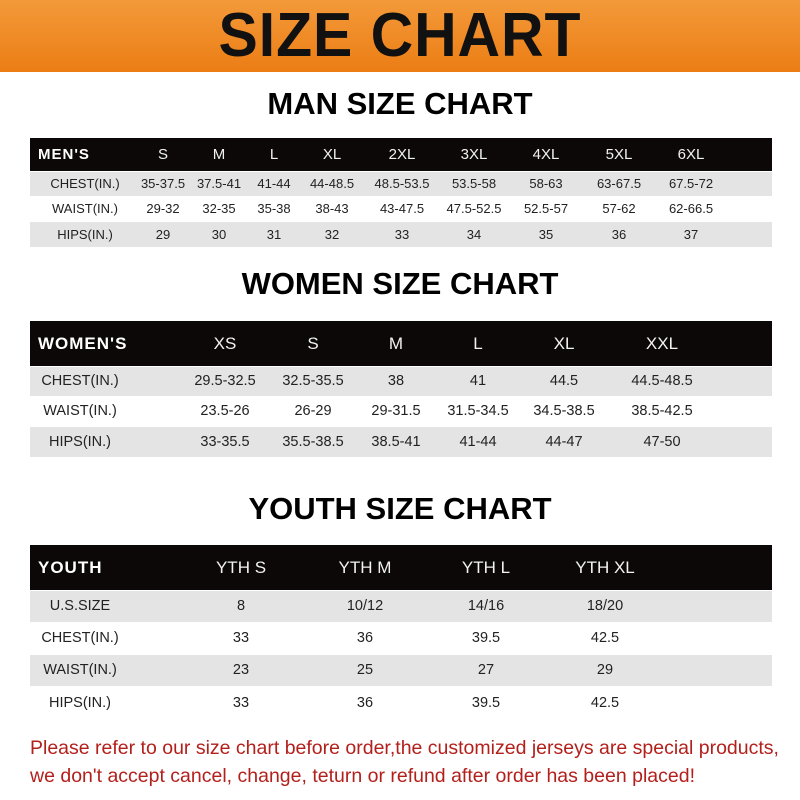  What do you see at coordinates (400, 103) in the screenshot?
I see `men-title: MAN SIZE CHART` at bounding box center [400, 103].